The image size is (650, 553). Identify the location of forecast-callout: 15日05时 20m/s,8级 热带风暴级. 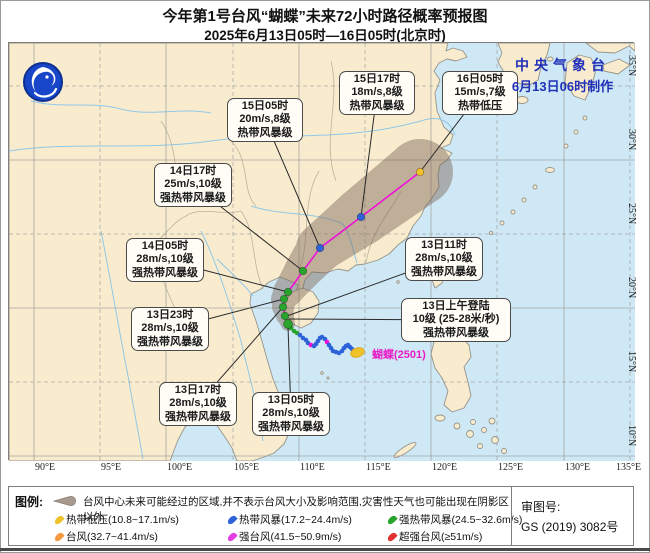
(265, 120).